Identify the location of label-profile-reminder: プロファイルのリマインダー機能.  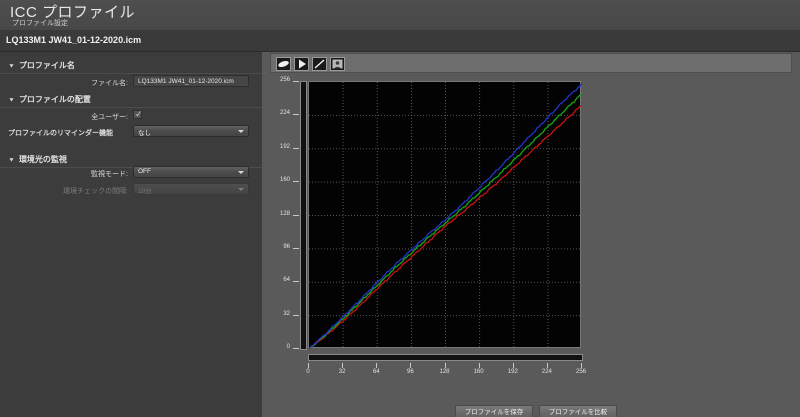
(60, 133).